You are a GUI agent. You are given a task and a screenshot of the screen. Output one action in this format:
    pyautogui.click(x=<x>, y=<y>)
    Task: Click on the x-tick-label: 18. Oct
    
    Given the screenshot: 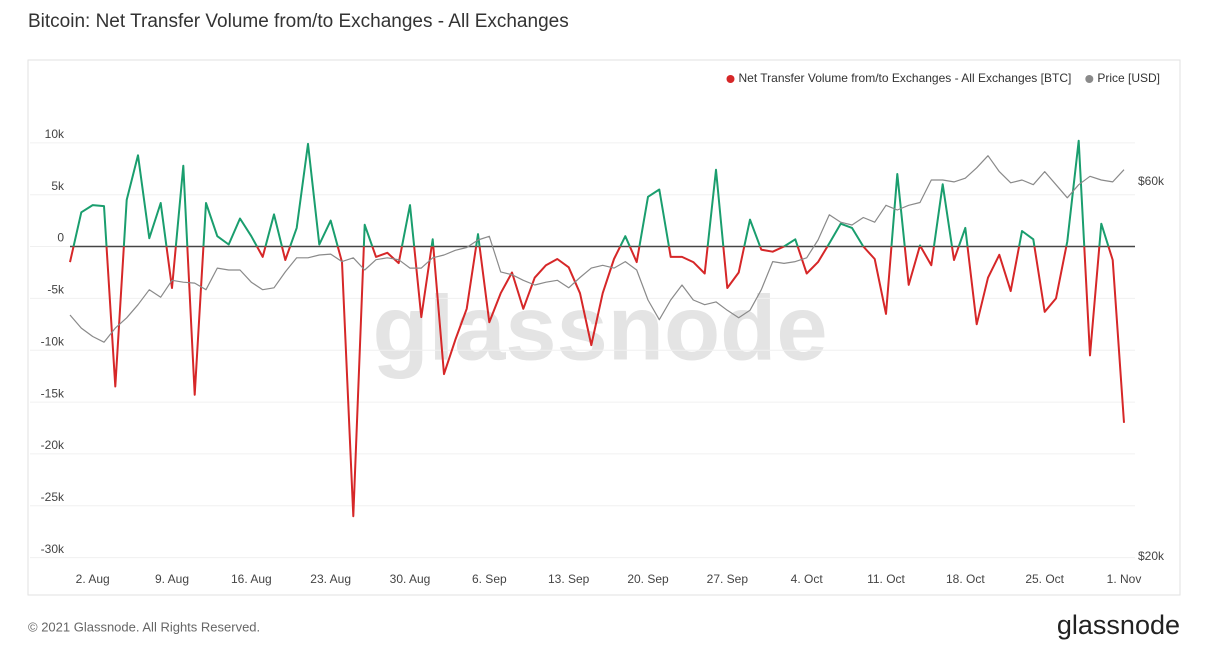 What is the action you would take?
    pyautogui.click(x=965, y=579)
    